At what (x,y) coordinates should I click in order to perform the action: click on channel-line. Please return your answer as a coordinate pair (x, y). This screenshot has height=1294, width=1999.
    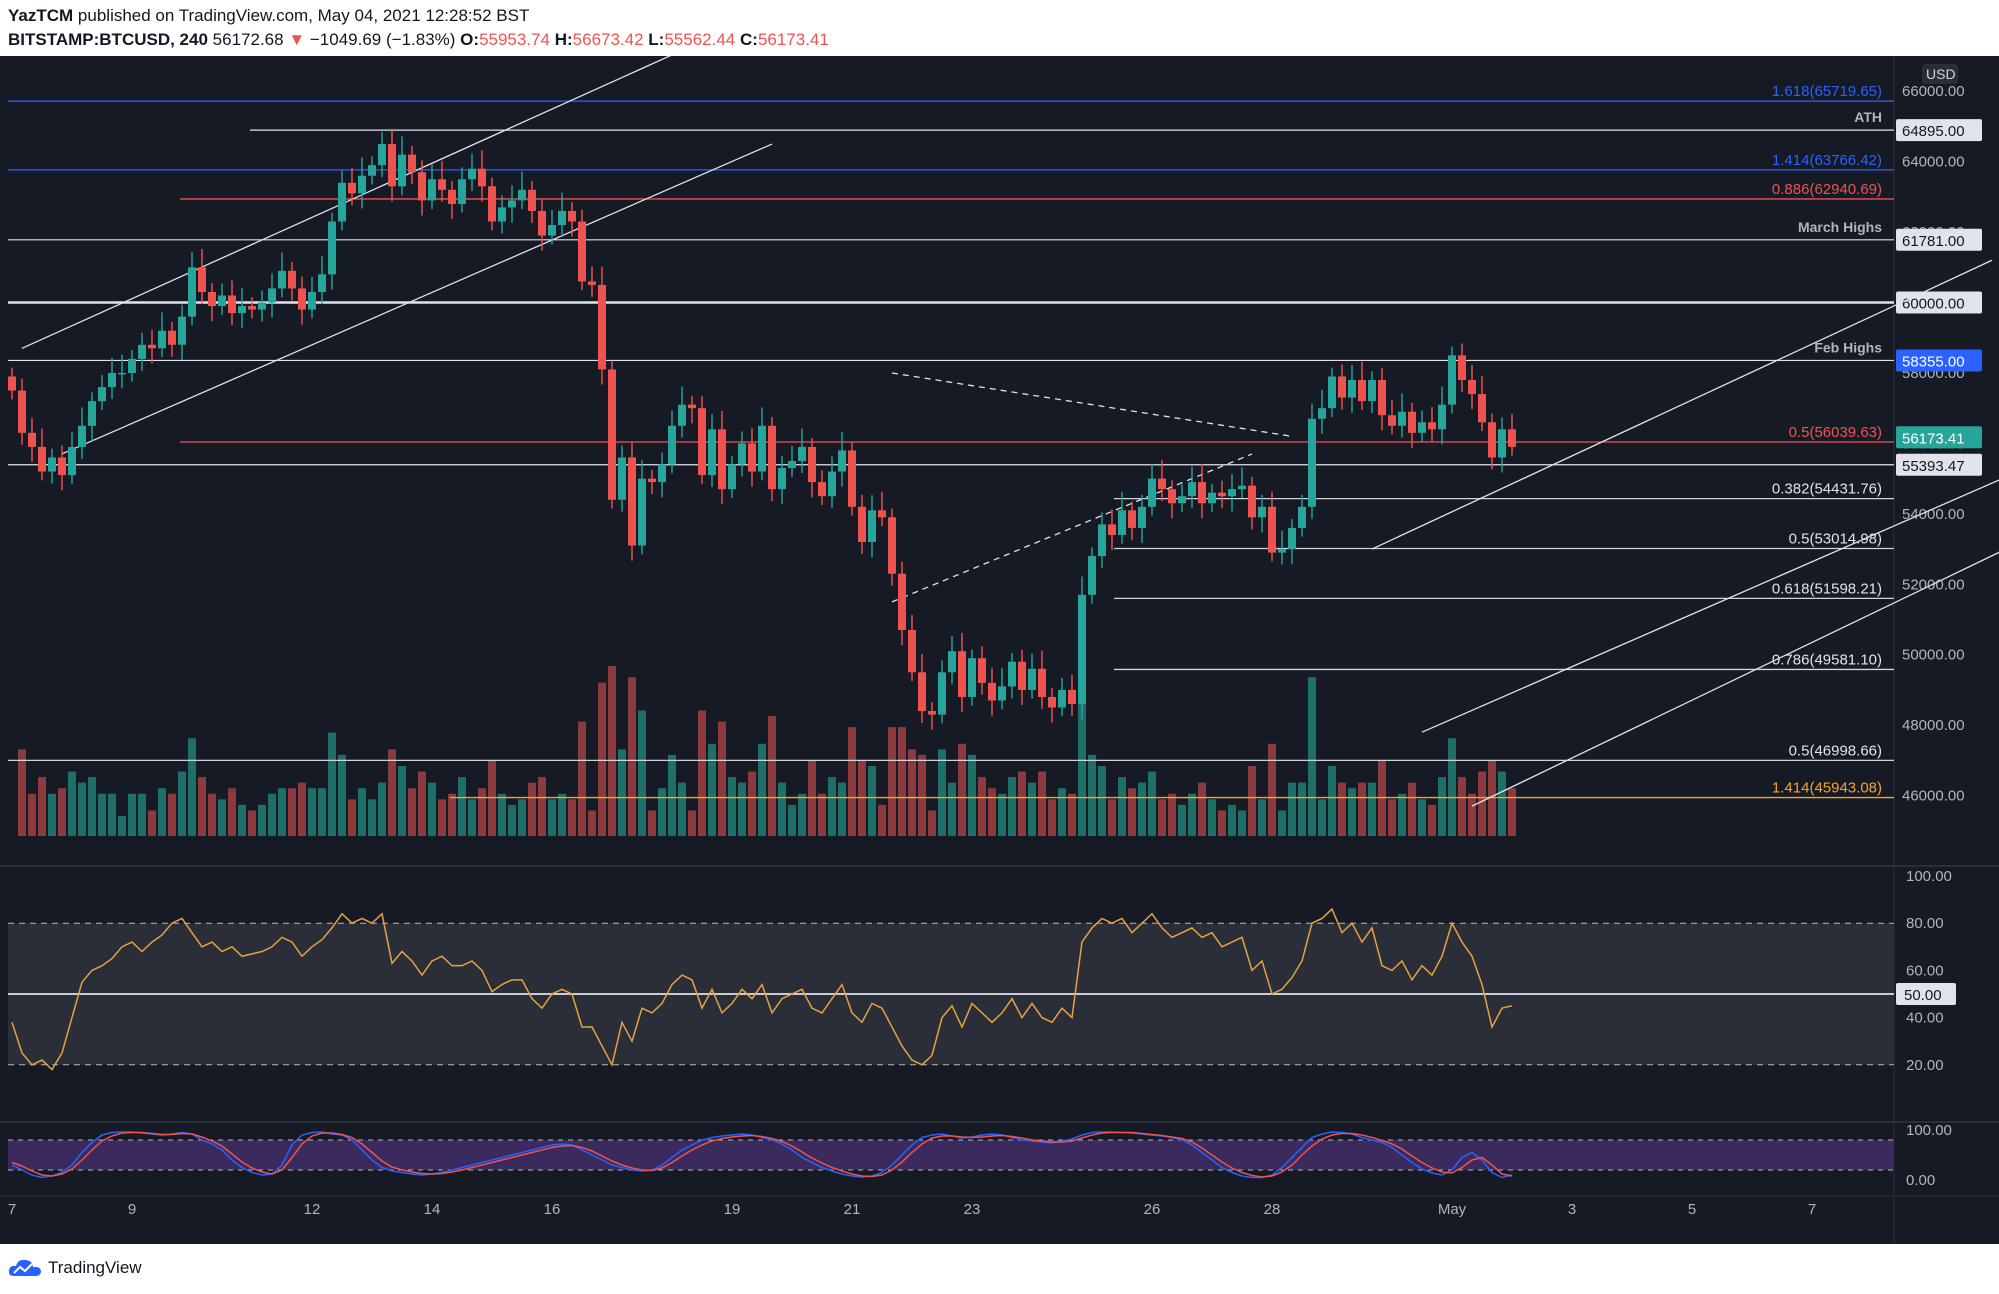
    Looking at the image, I should click on (417, 299).